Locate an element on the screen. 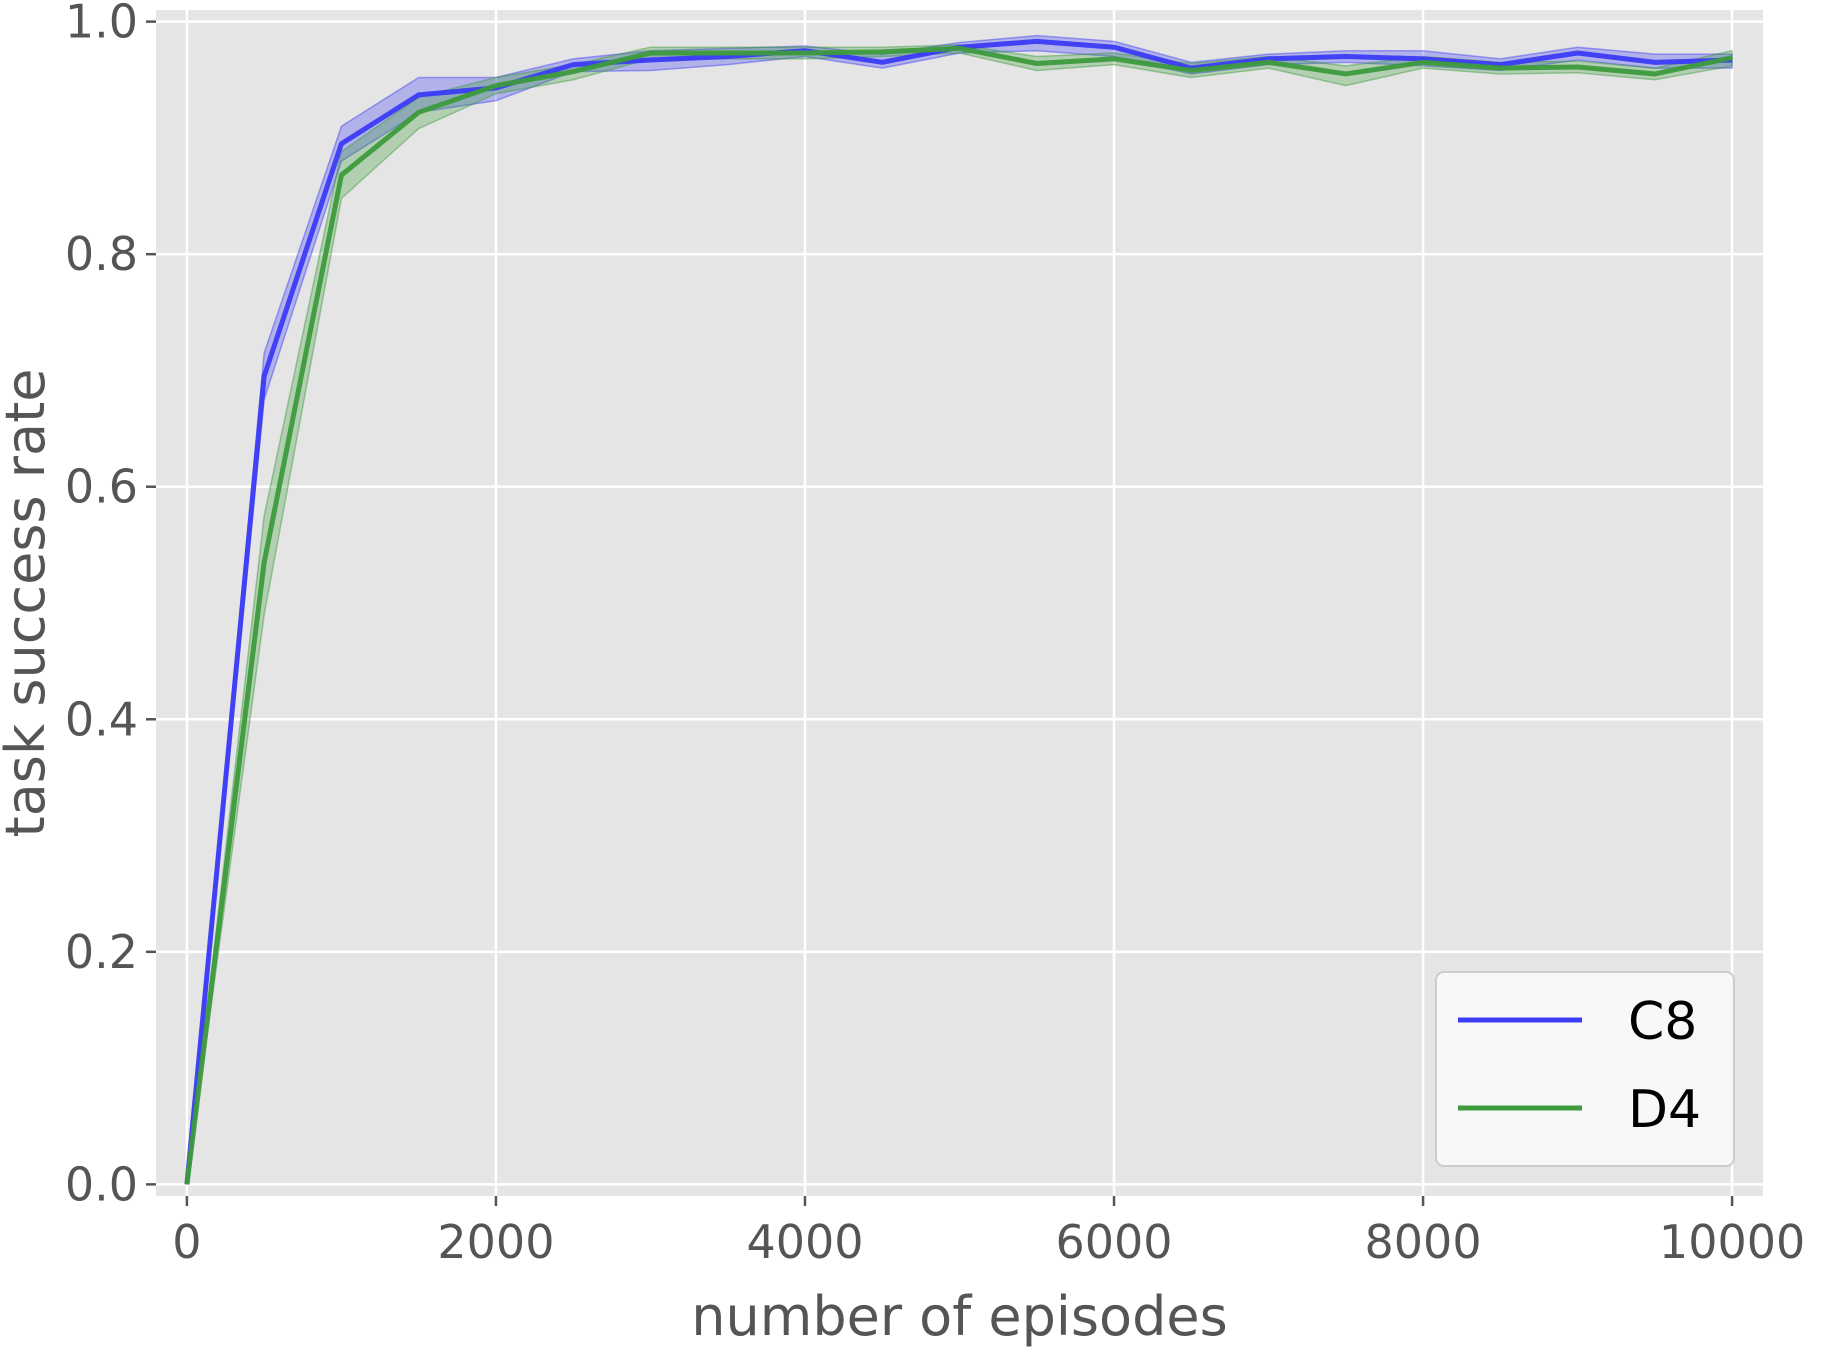  y-tick-label: 0.4 is located at coordinates (101, 719).